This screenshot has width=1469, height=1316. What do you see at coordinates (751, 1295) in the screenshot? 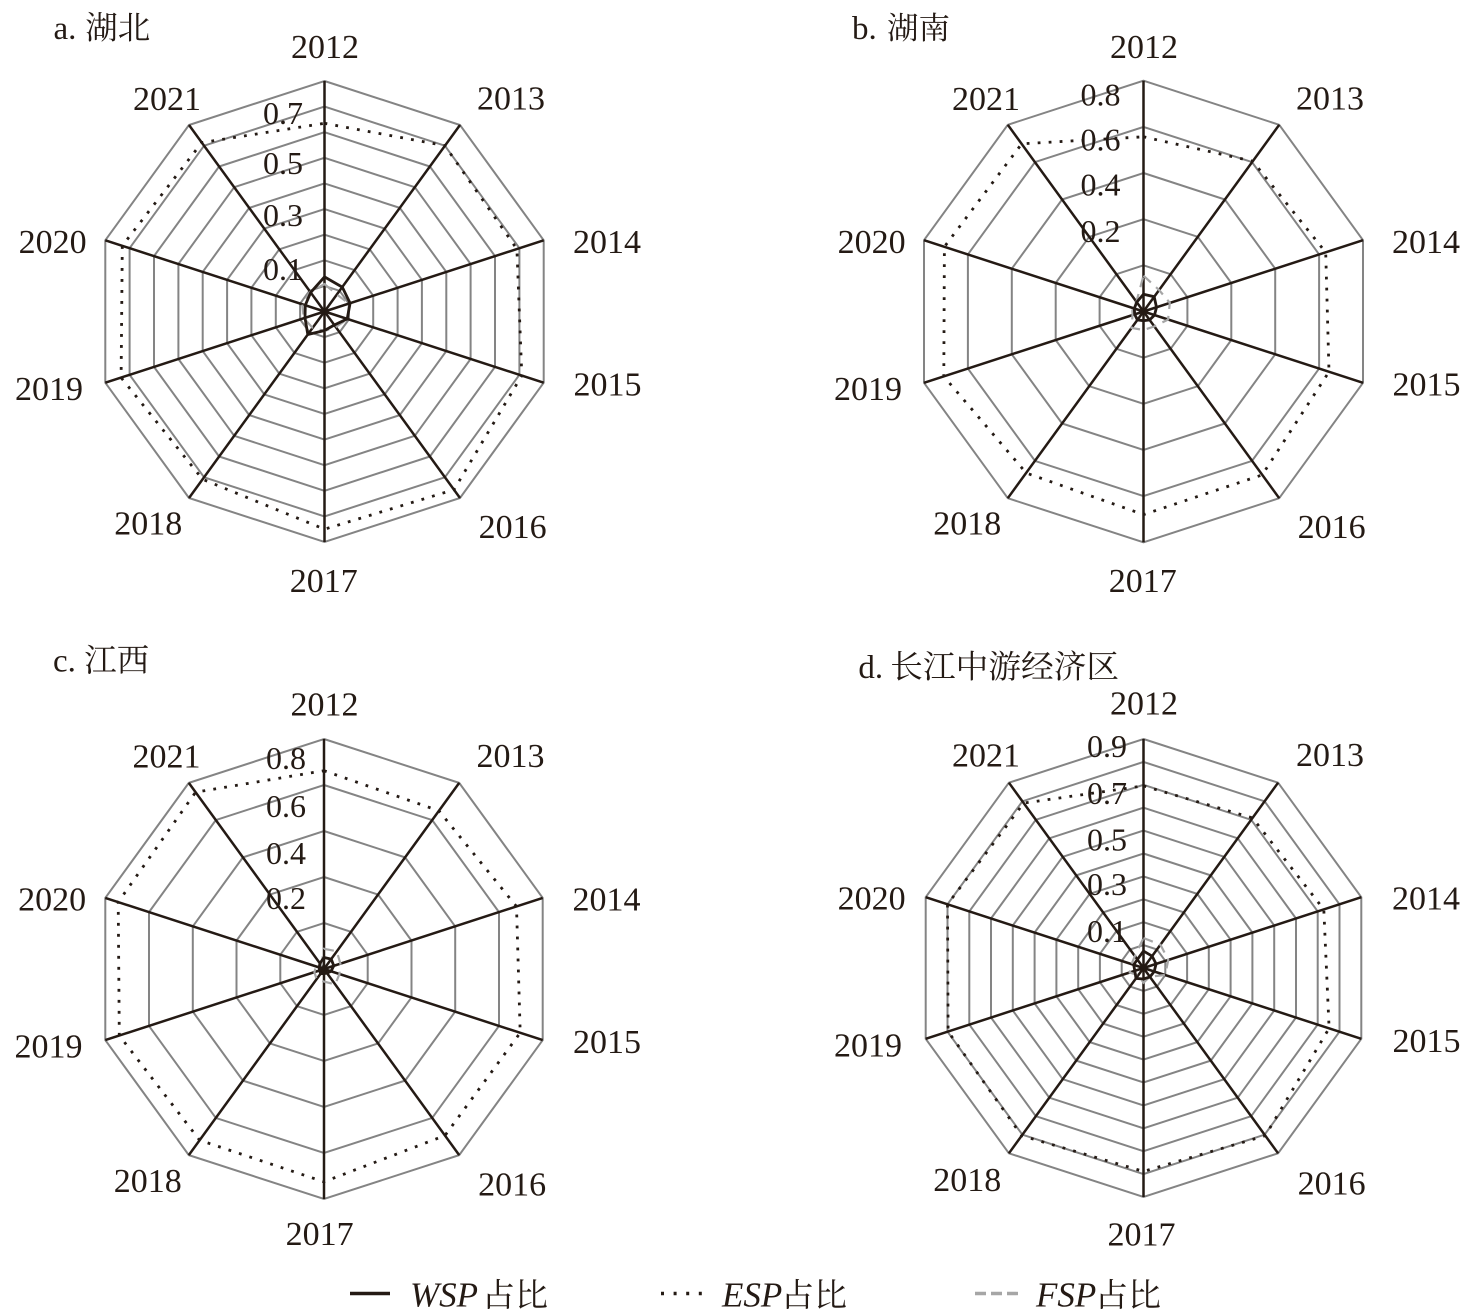
I see `svg-text: ESP` at bounding box center [751, 1295].